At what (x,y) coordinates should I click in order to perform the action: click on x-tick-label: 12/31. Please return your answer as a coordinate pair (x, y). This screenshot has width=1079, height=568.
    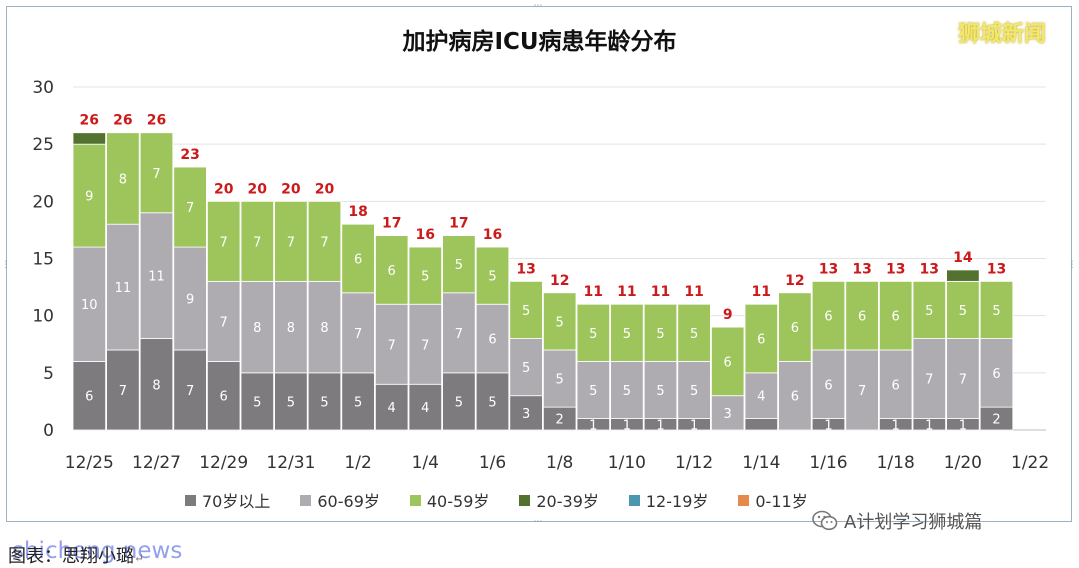
    Looking at the image, I should click on (290, 463).